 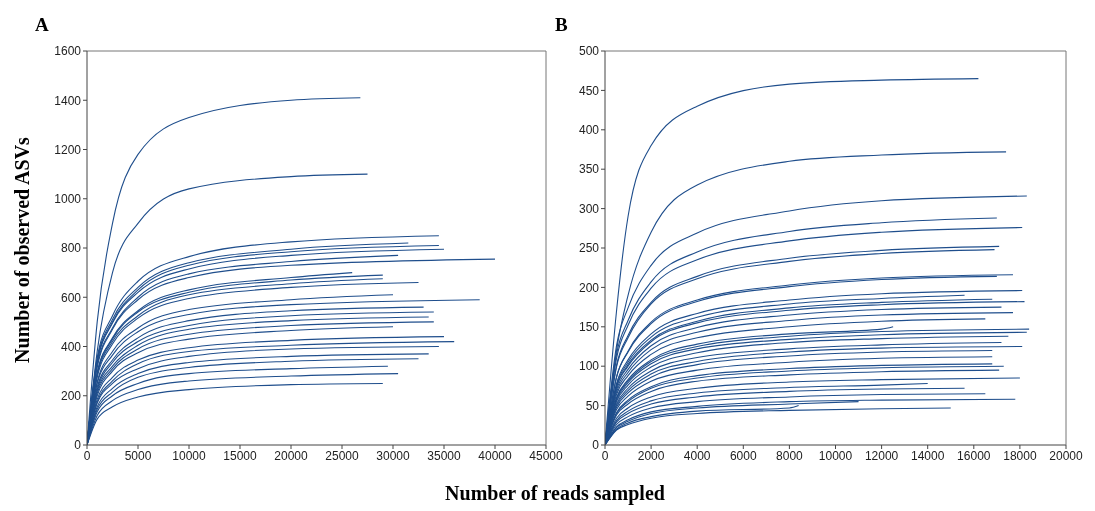 I want to click on y-tick-label: 800, so click(x=71, y=248).